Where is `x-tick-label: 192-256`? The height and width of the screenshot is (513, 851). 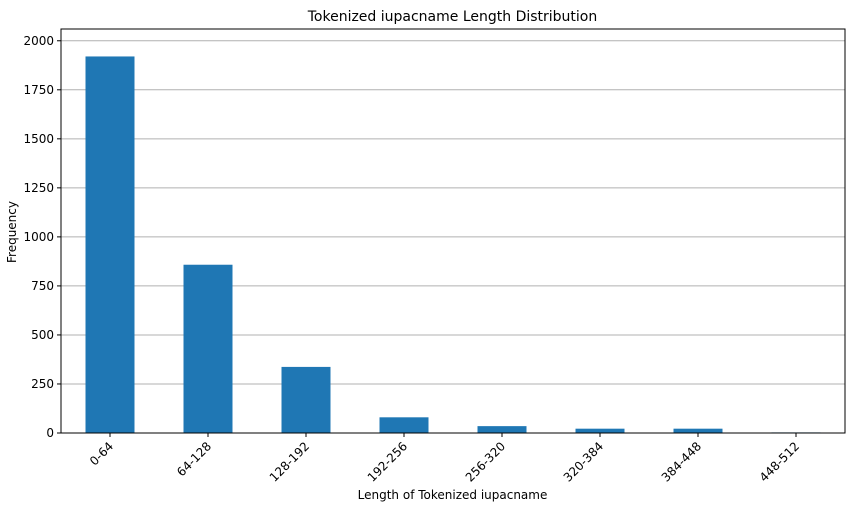 x-tick-label: 192-256 is located at coordinates (387, 461).